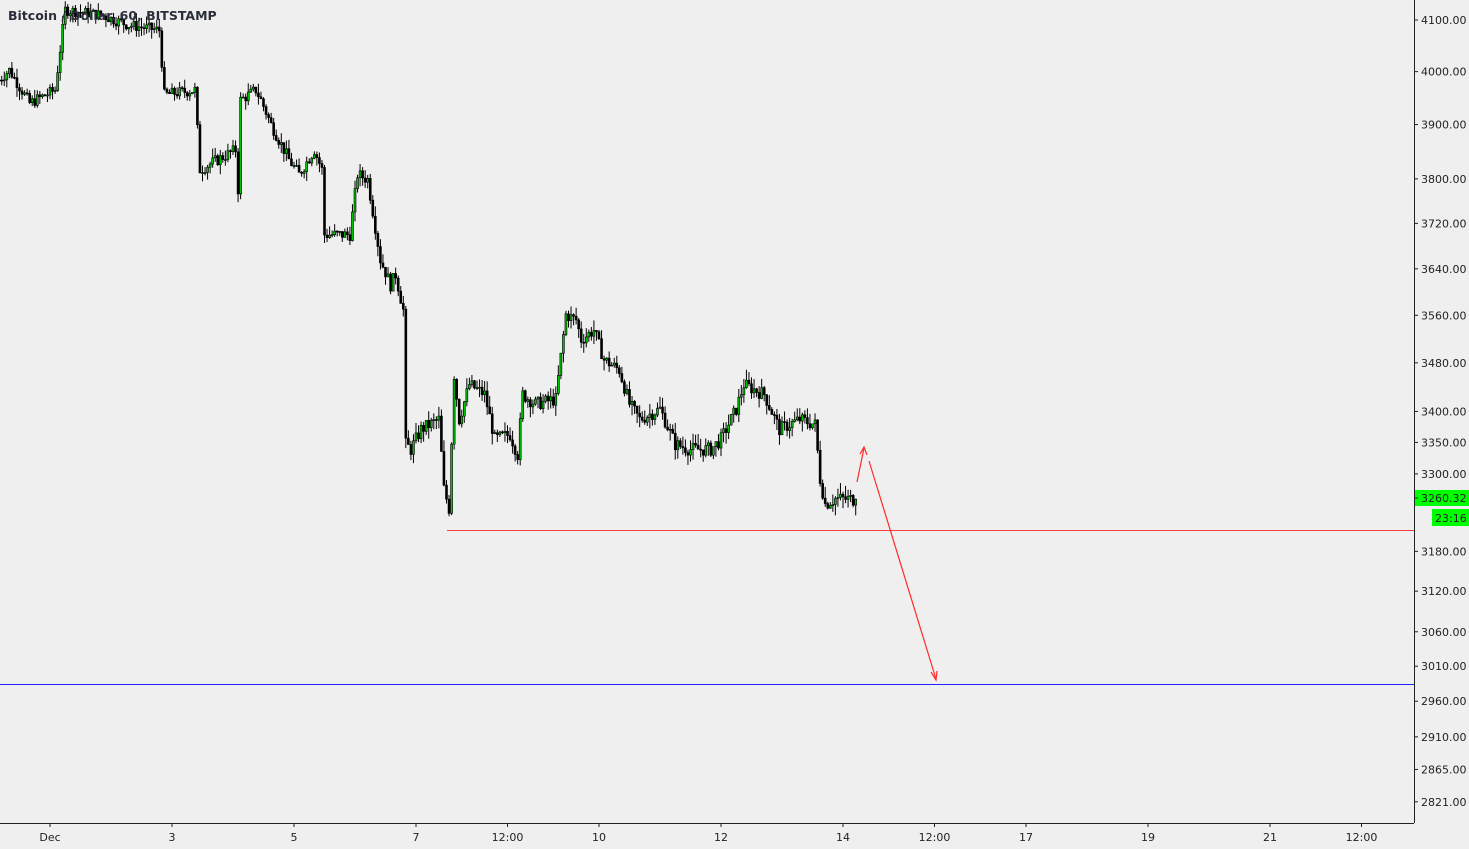 This screenshot has height=849, width=1469. Describe the element at coordinates (1444, 411) in the screenshot. I see `price-tick-label: 3400.00` at that location.